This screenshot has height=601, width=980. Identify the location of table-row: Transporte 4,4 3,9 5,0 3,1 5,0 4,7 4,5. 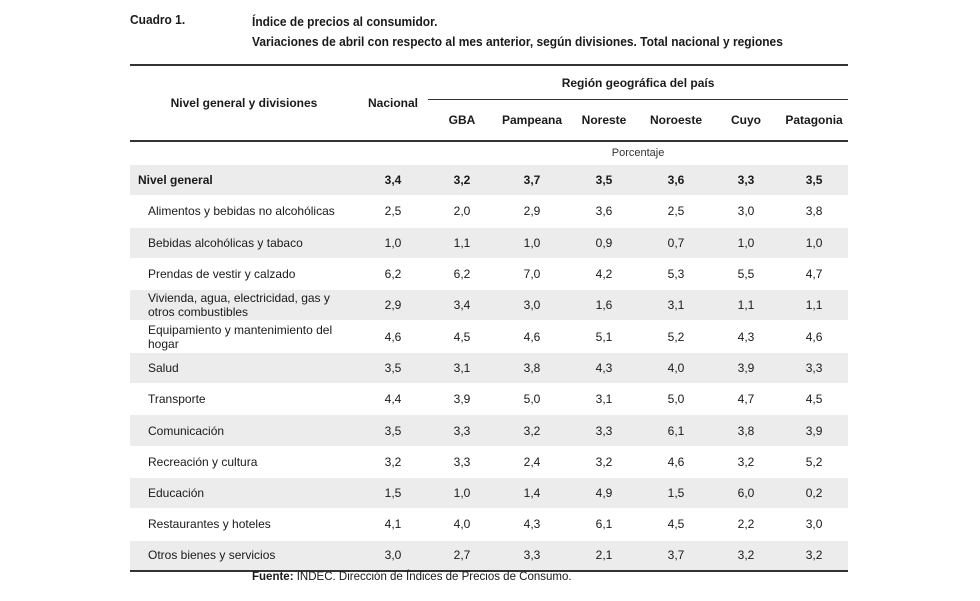
(489, 399).